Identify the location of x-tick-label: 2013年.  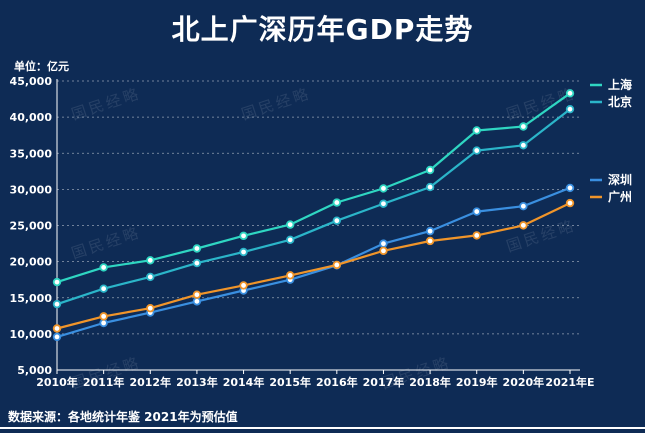
(197, 382).